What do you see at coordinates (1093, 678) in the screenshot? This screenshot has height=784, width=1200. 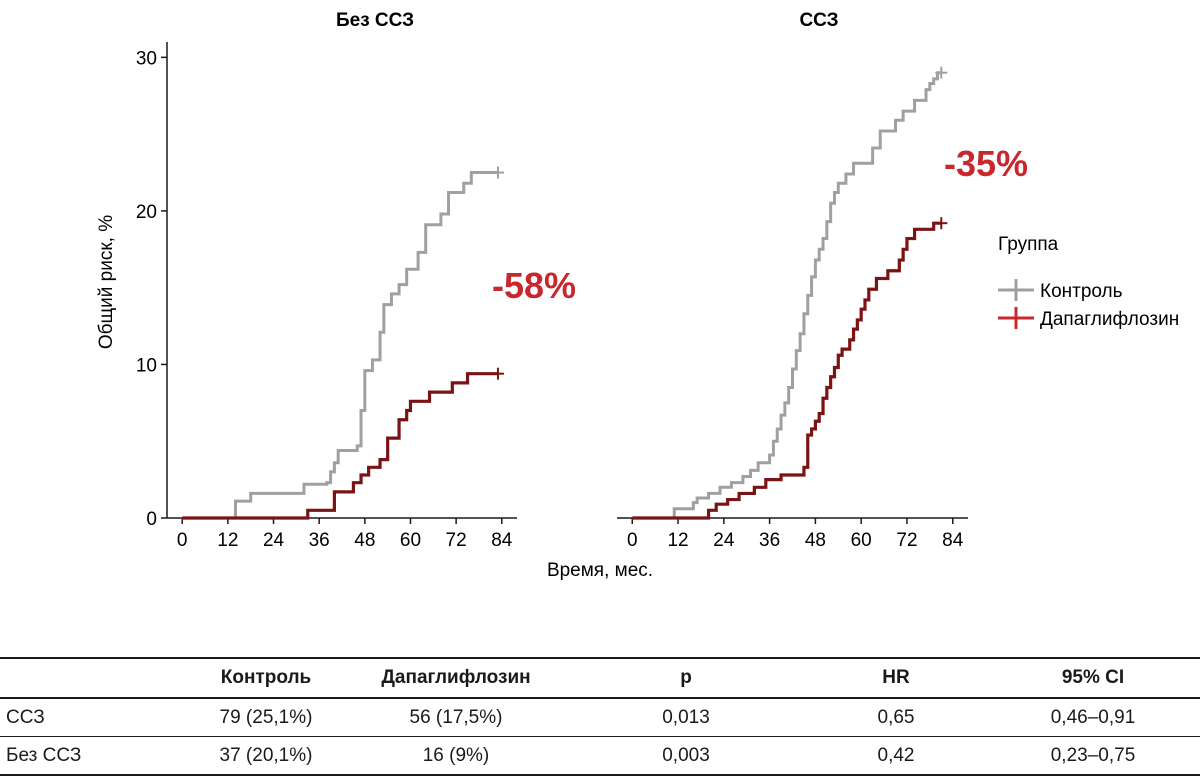 I see `table-header-ci: 95% CI` at bounding box center [1093, 678].